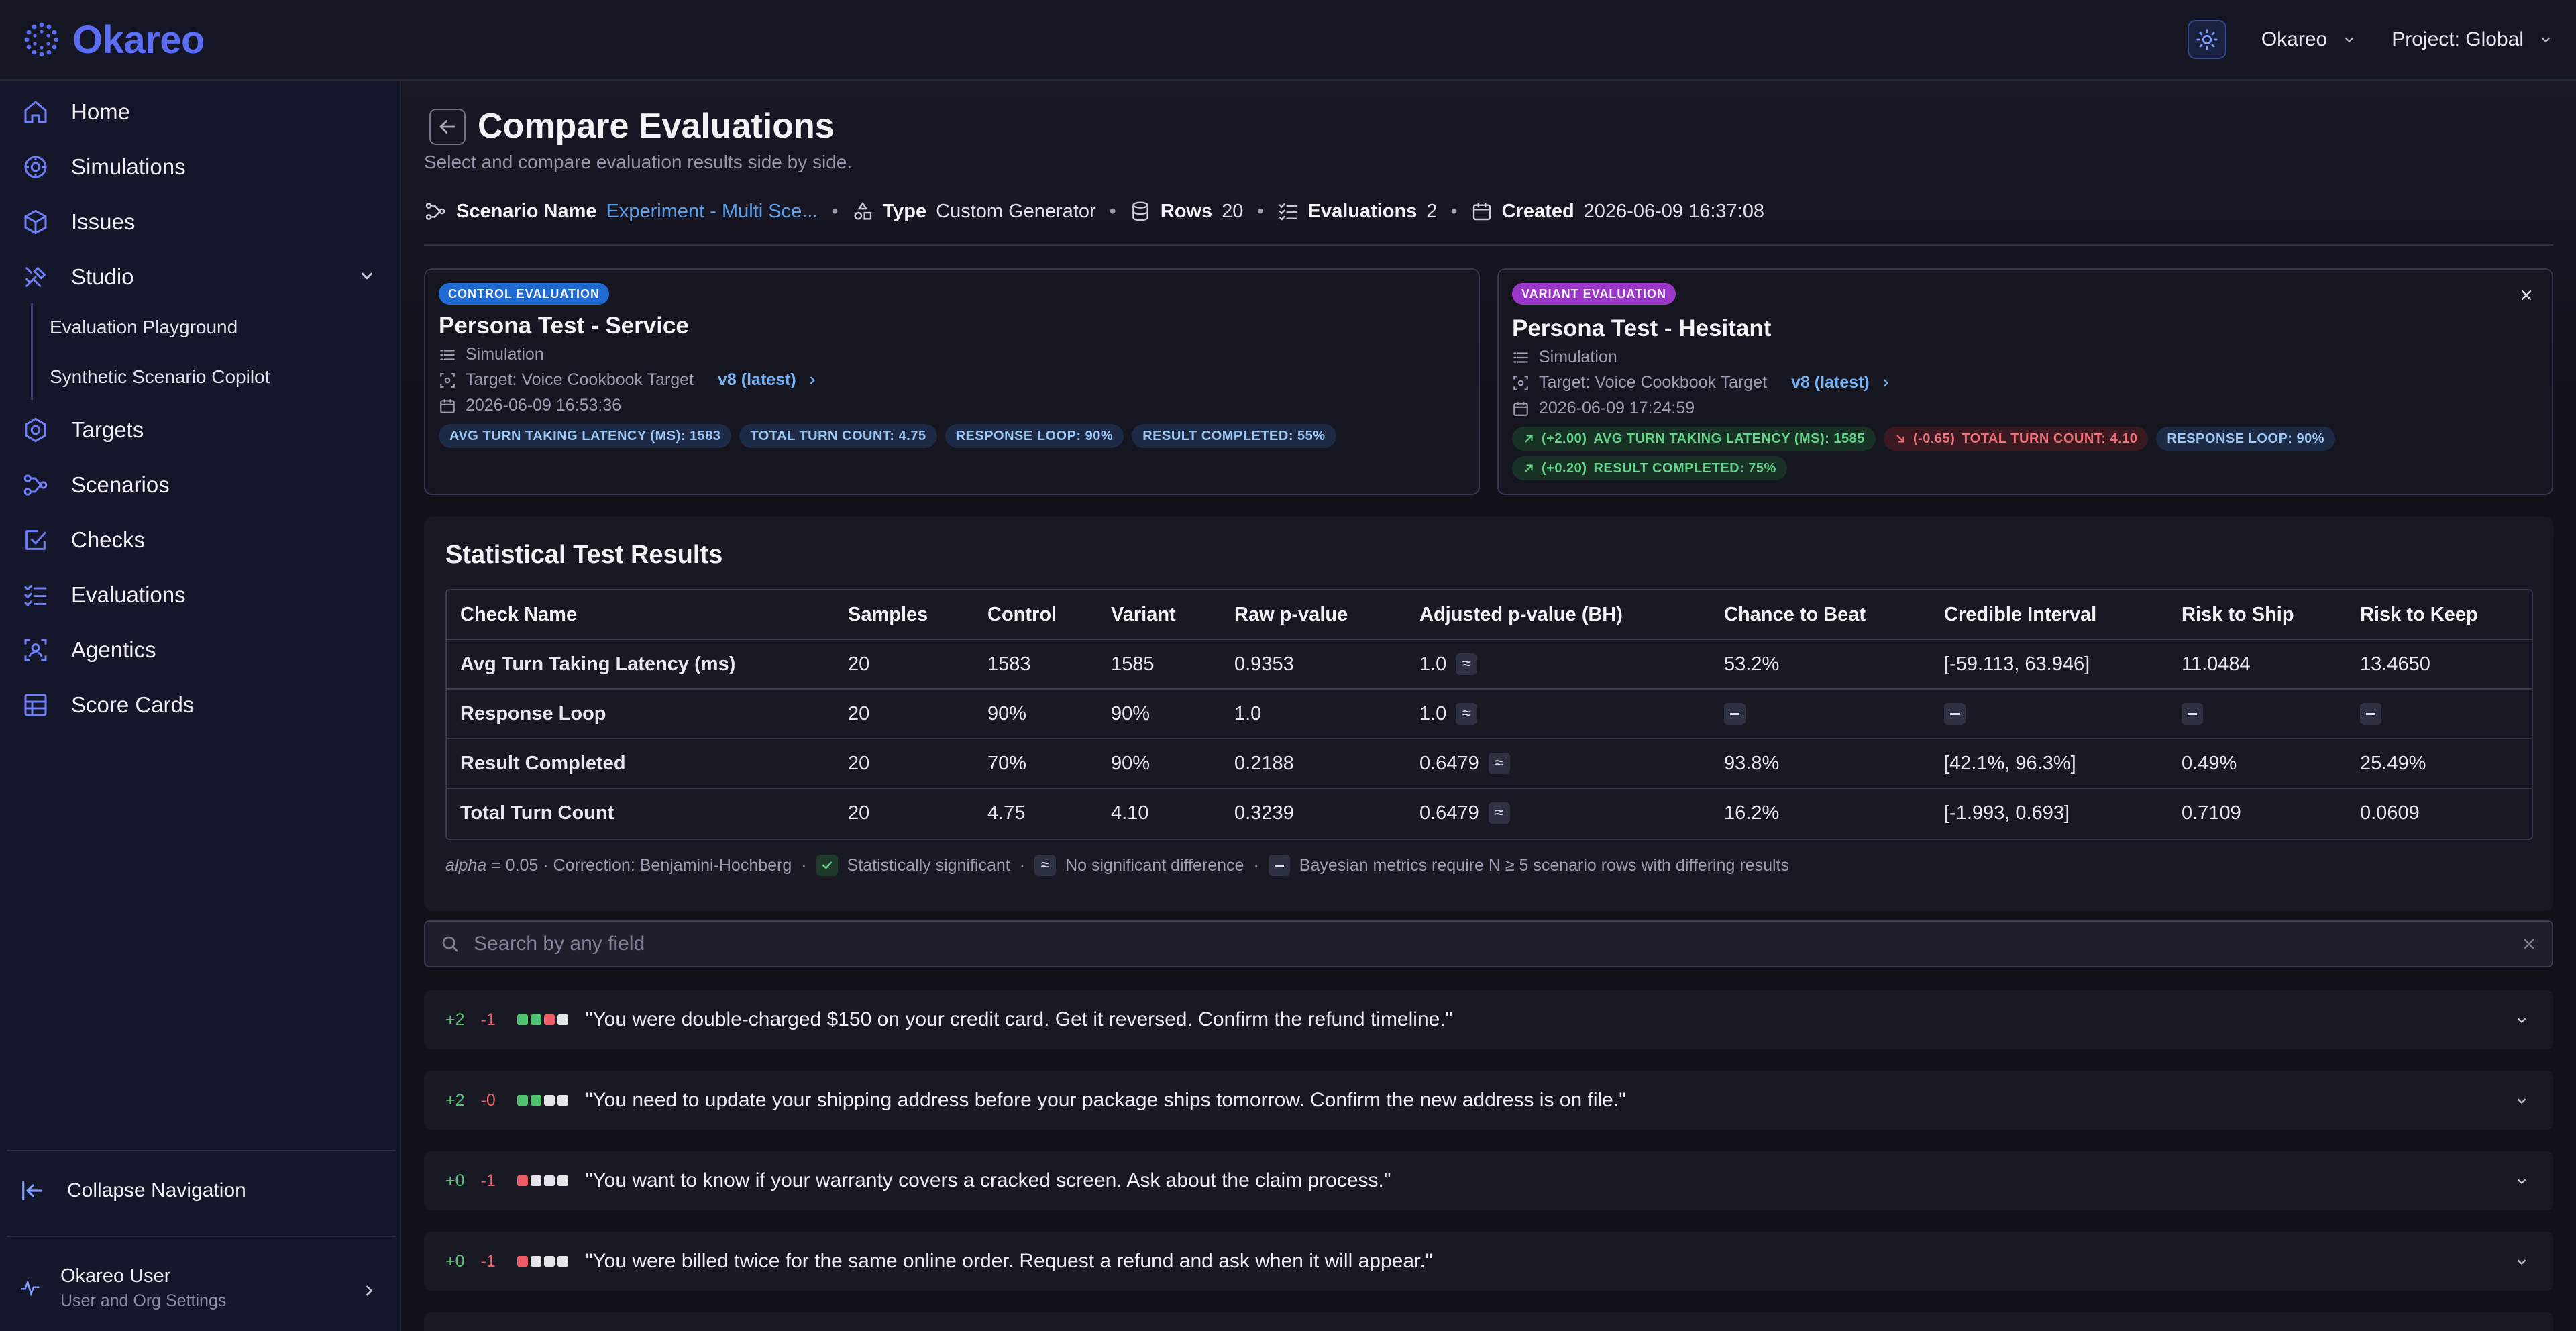  What do you see at coordinates (888, 614) in the screenshot?
I see `column-header: Samples` at bounding box center [888, 614].